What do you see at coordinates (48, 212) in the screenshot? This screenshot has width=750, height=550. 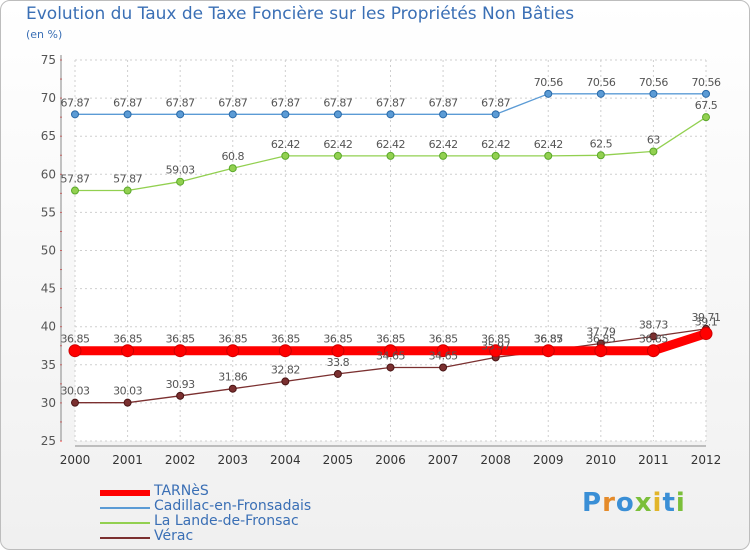 I see `y-tick-label: 55` at bounding box center [48, 212].